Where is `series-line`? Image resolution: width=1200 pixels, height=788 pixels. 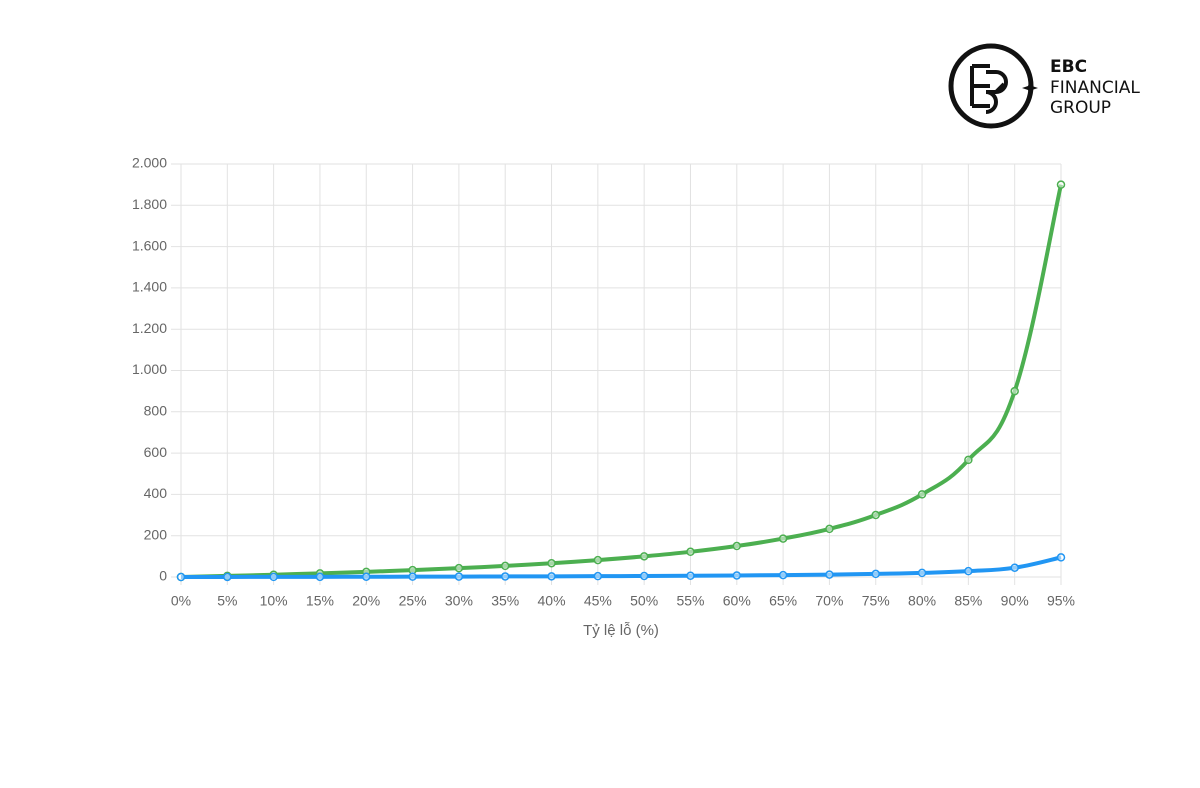 series-line is located at coordinates (621, 567).